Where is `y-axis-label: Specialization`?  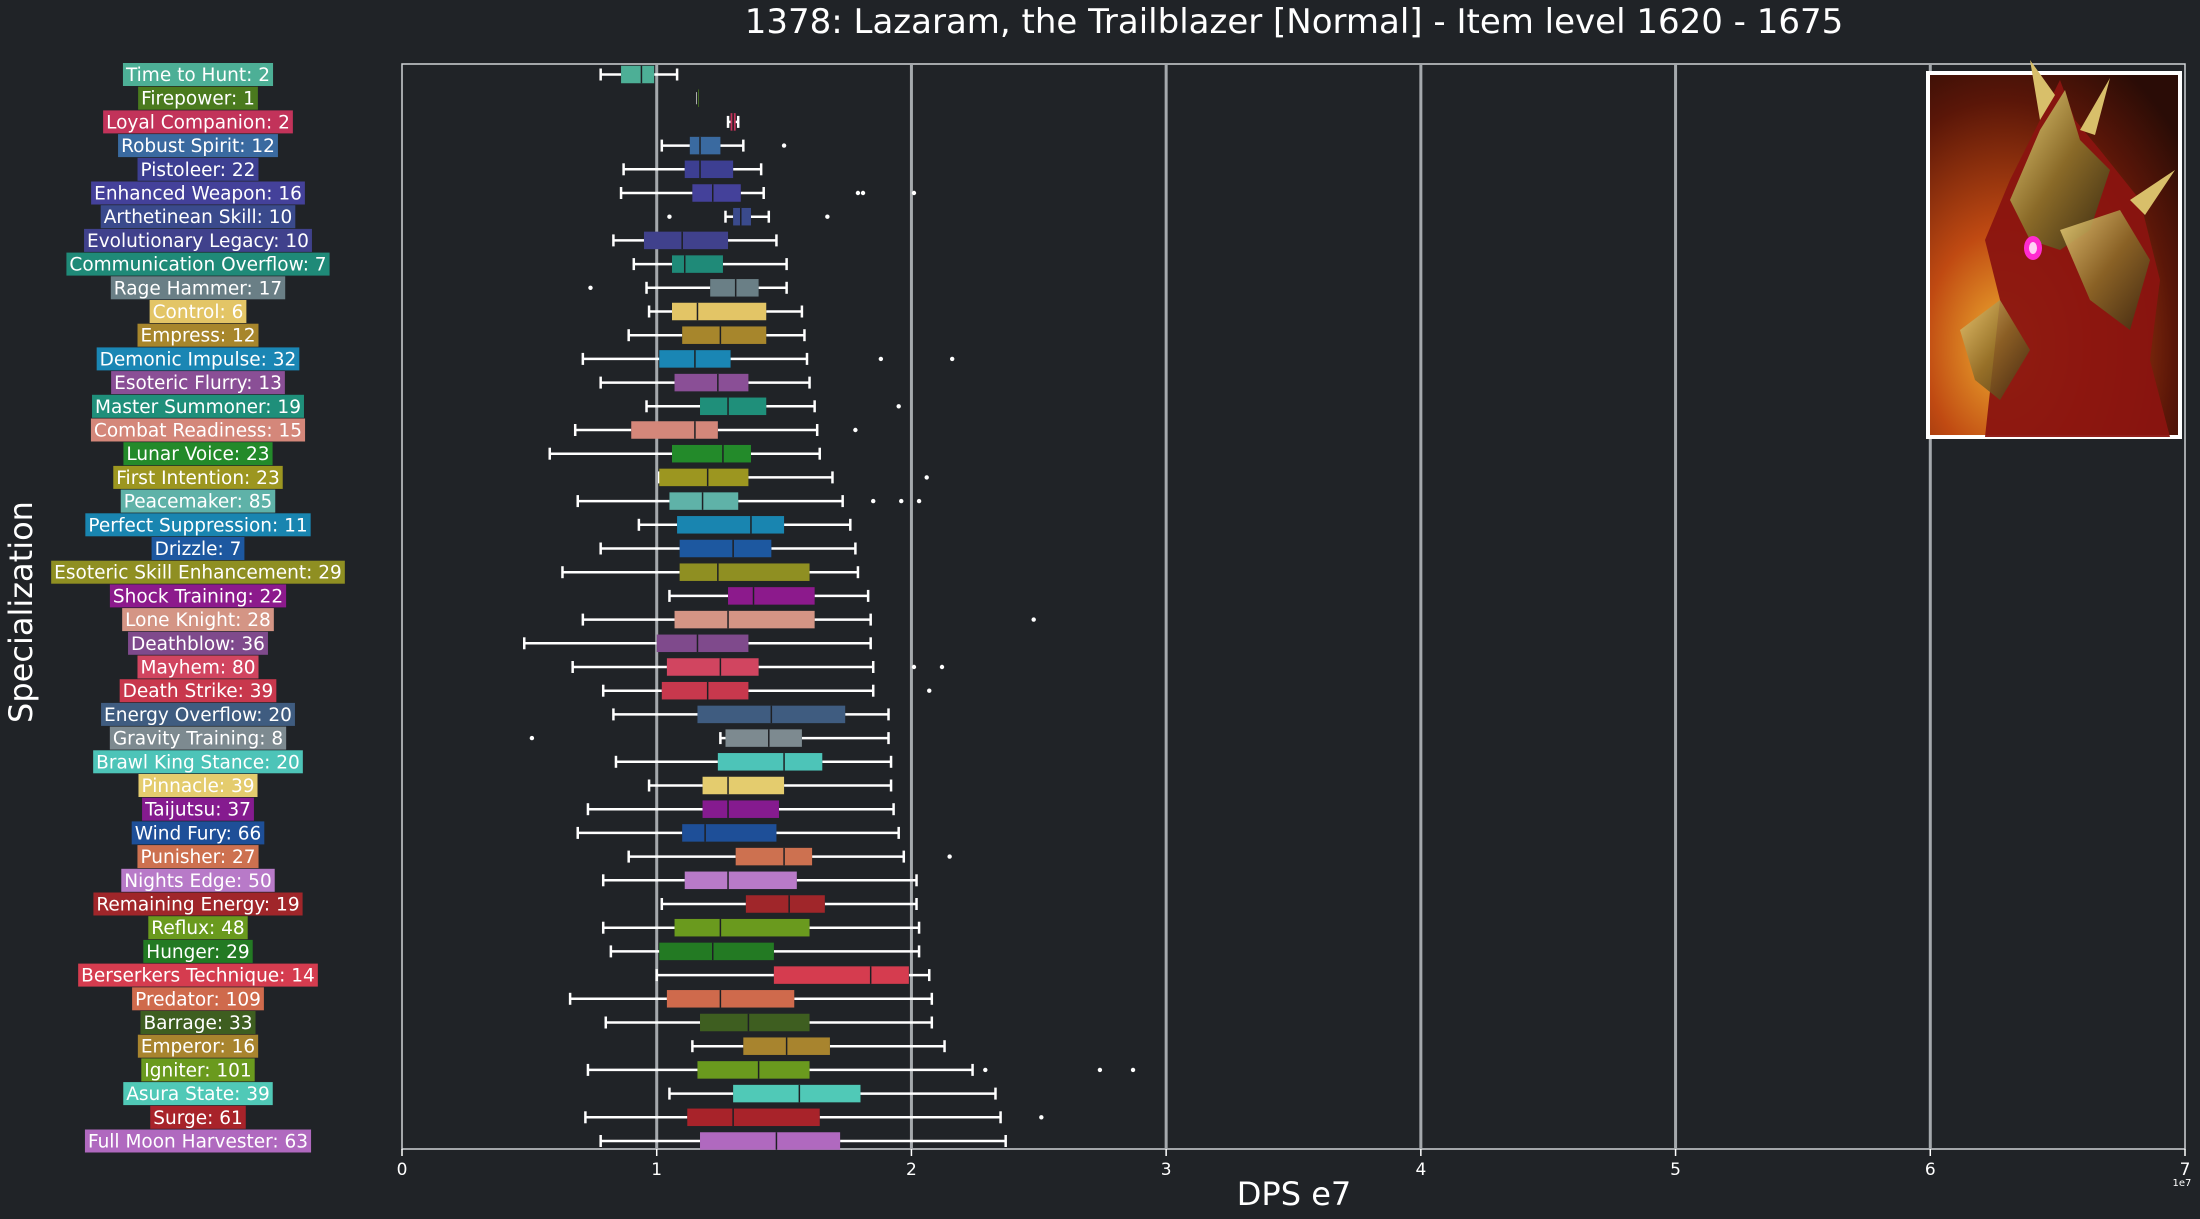
y-axis-label: Specialization is located at coordinates (21, 612).